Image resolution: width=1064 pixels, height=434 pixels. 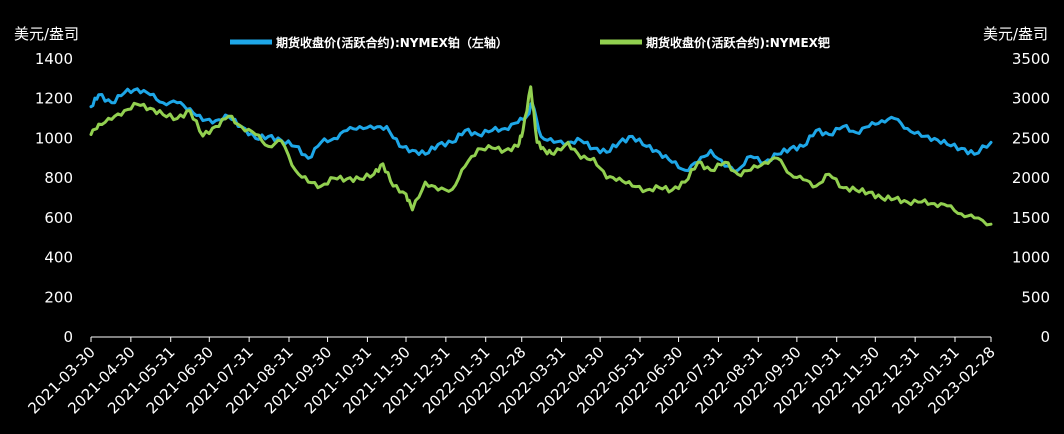 I want to click on y-right-tick-label: 1000, so click(x=1031, y=258).